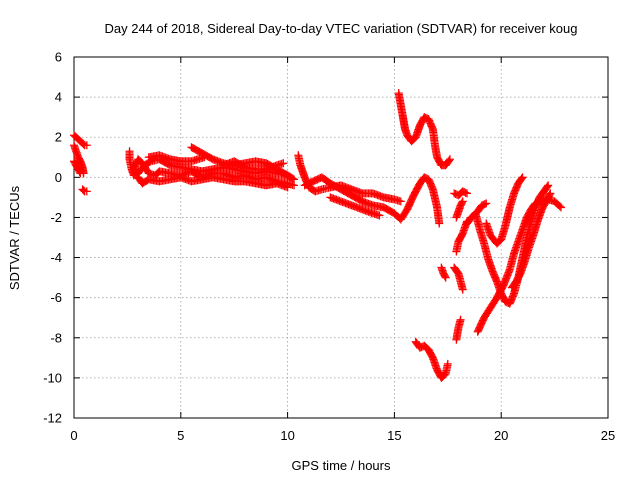  I want to click on x-tick-label: 15, so click(394, 435).